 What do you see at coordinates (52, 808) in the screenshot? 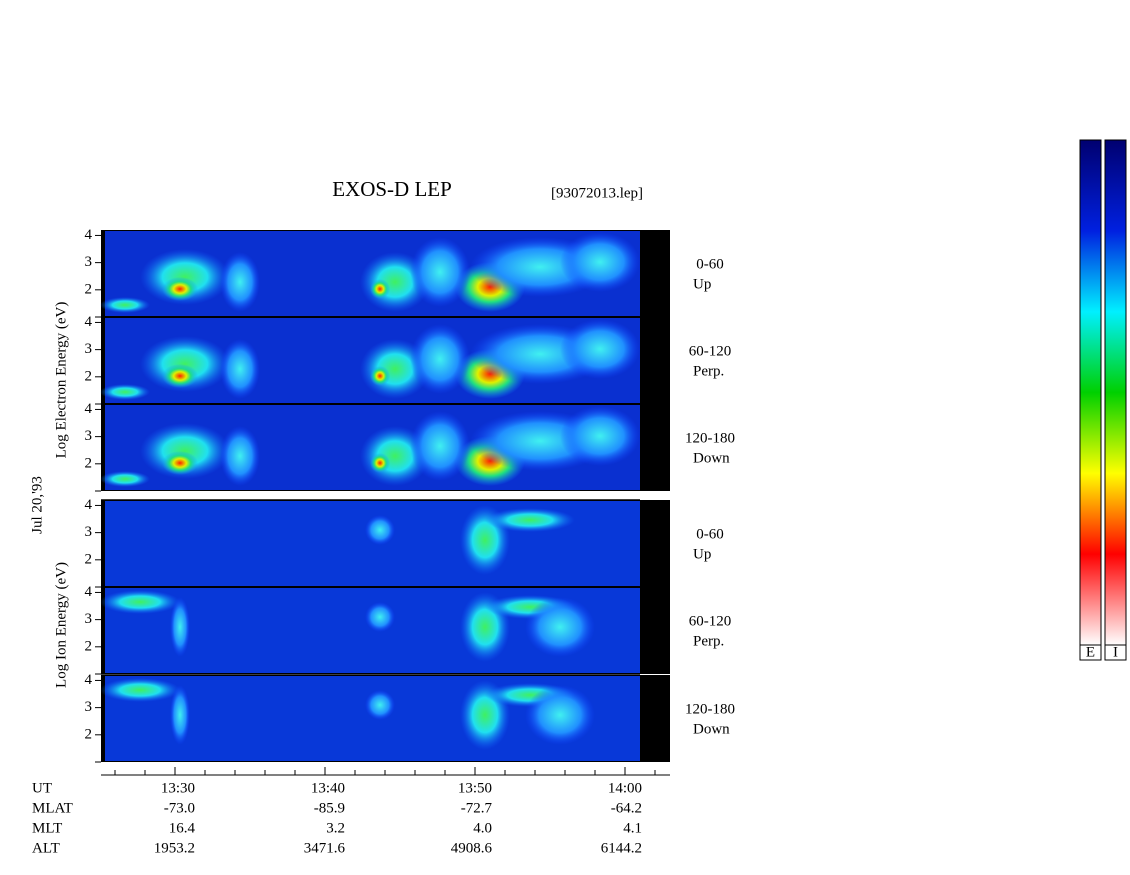
I see `ephemeris-name: MLAT` at bounding box center [52, 808].